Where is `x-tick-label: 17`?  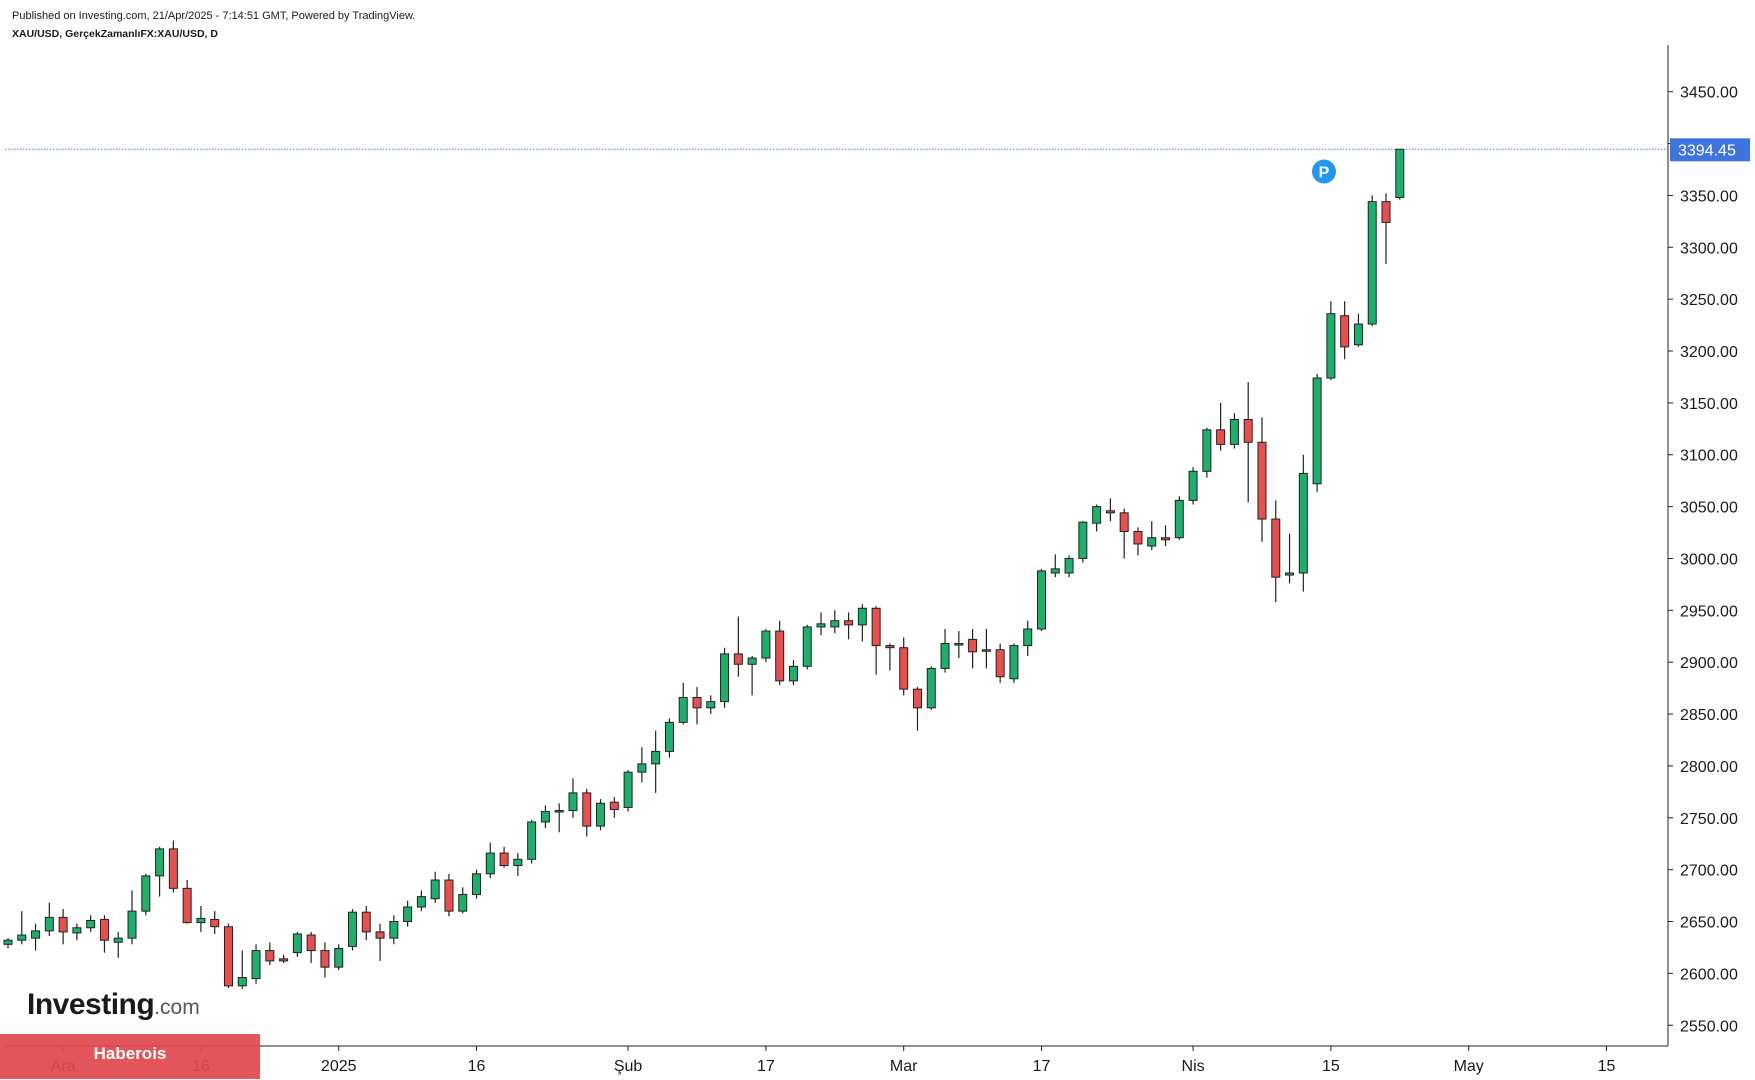 x-tick-label: 17 is located at coordinates (766, 1066).